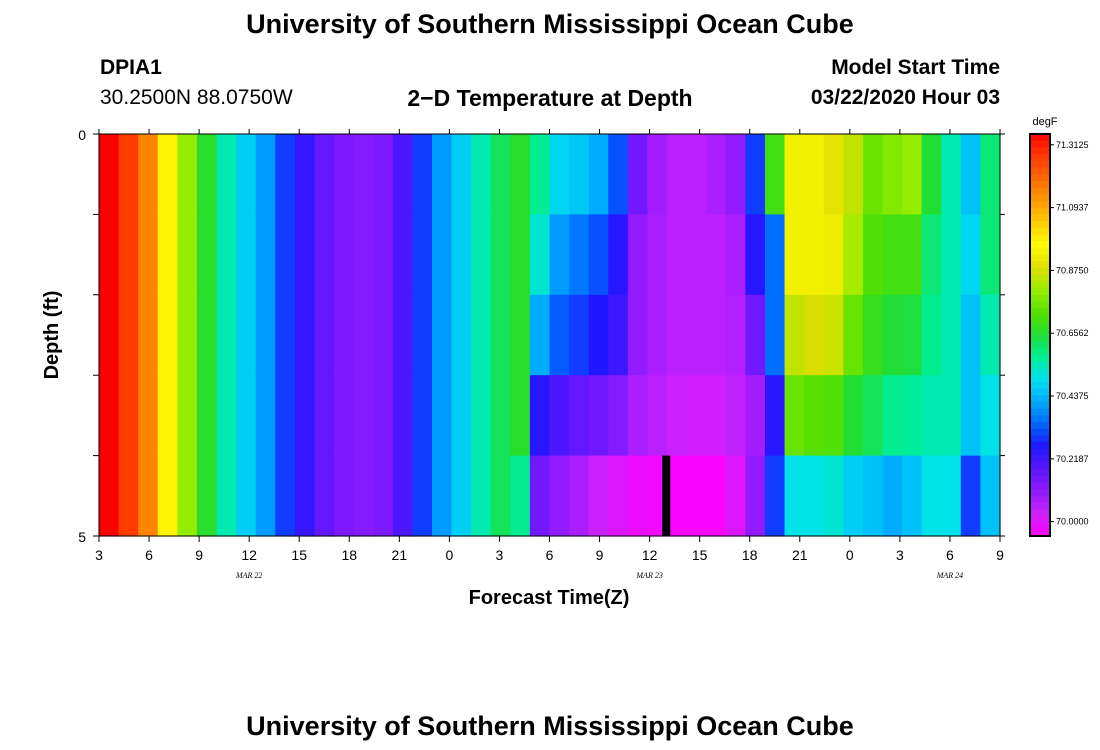  Describe the element at coordinates (1072, 145) in the screenshot. I see `colorbar-tick-label: 71.3125` at that location.